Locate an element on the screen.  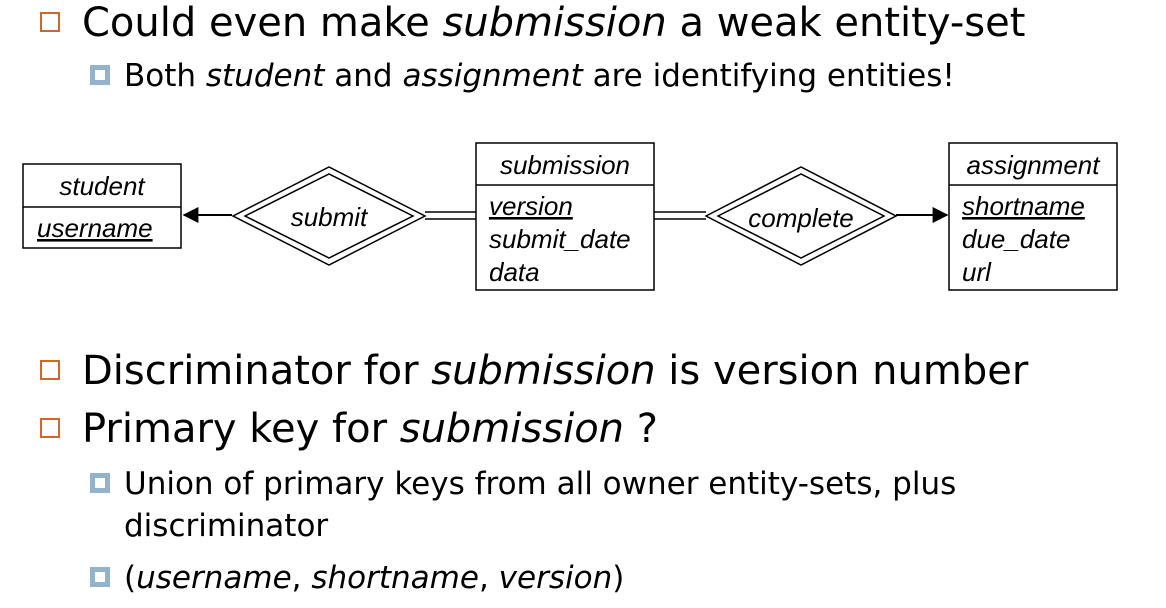
submission-attr-submit-date: submit_date is located at coordinates (560, 239).